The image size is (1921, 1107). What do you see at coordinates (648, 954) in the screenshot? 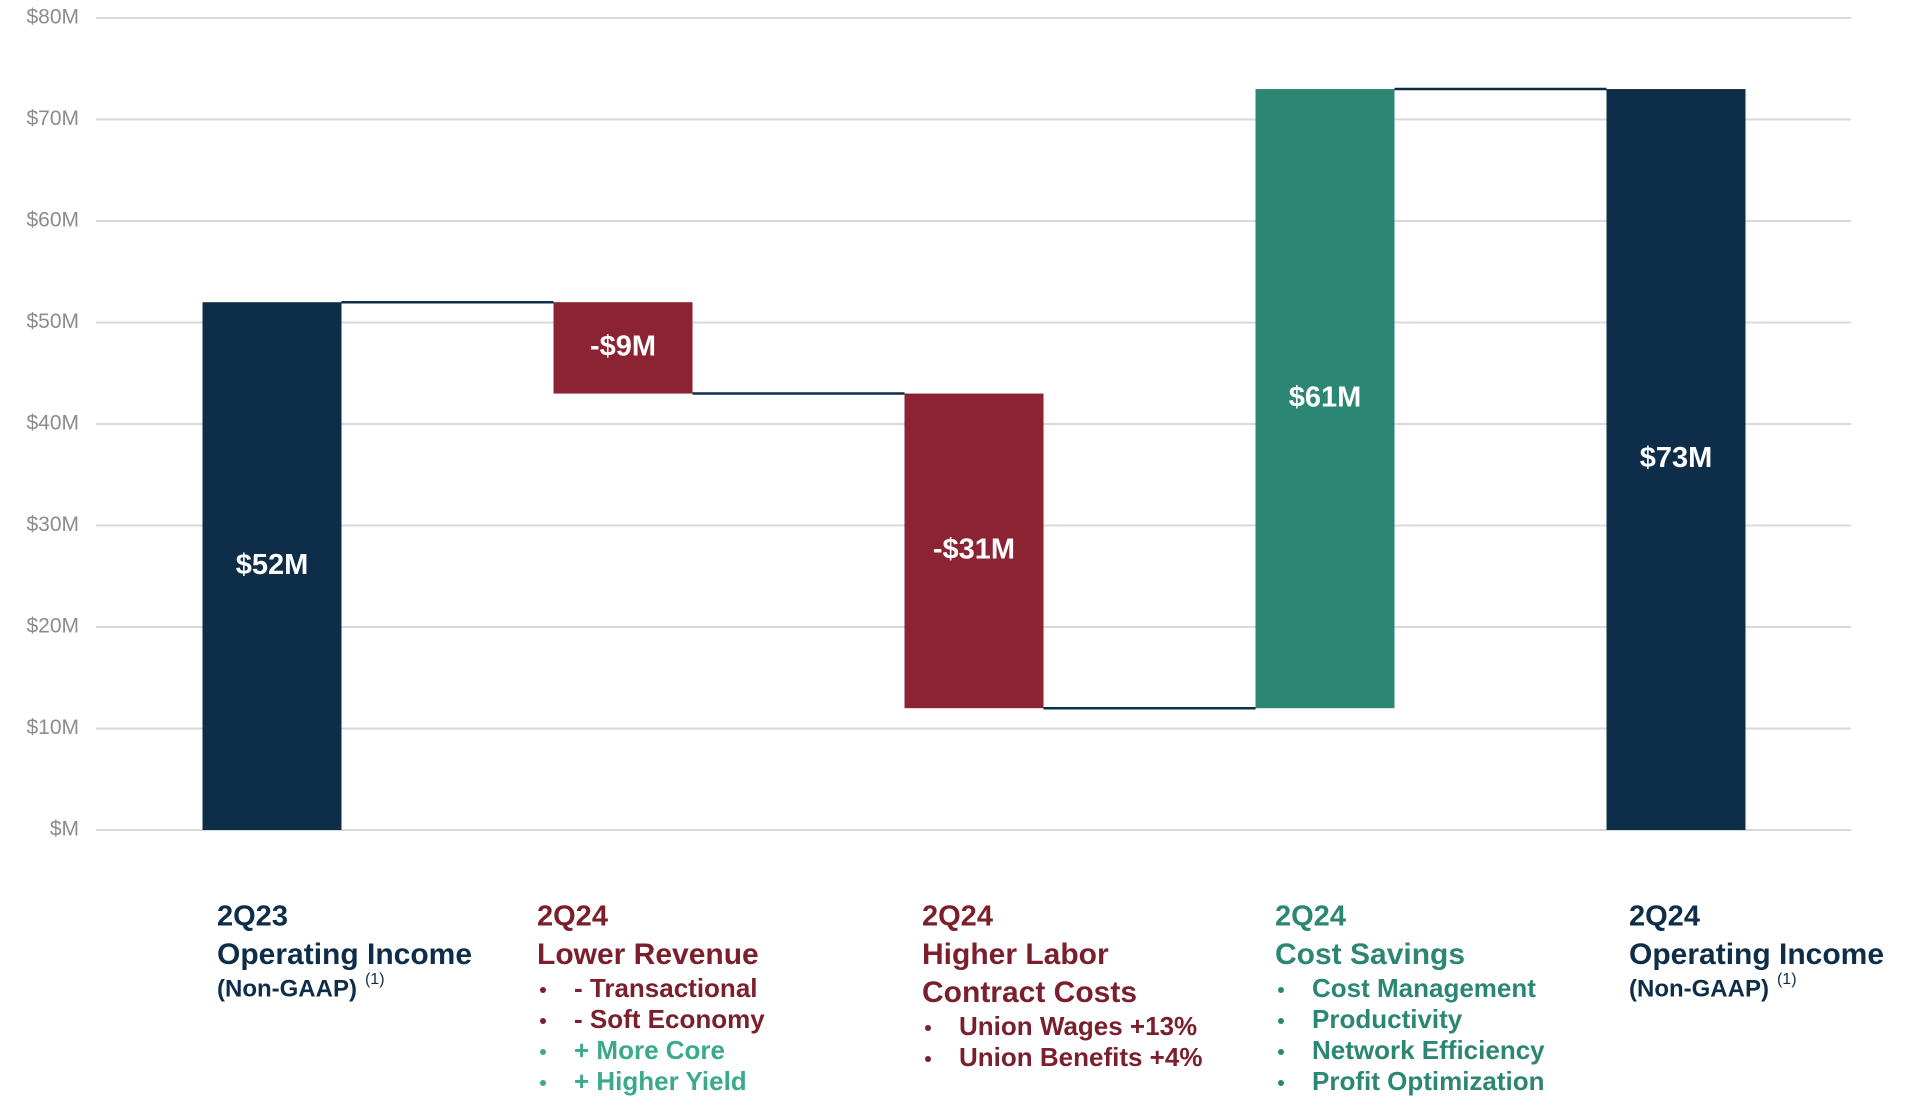
I see `category-label: Lower Revenue` at bounding box center [648, 954].